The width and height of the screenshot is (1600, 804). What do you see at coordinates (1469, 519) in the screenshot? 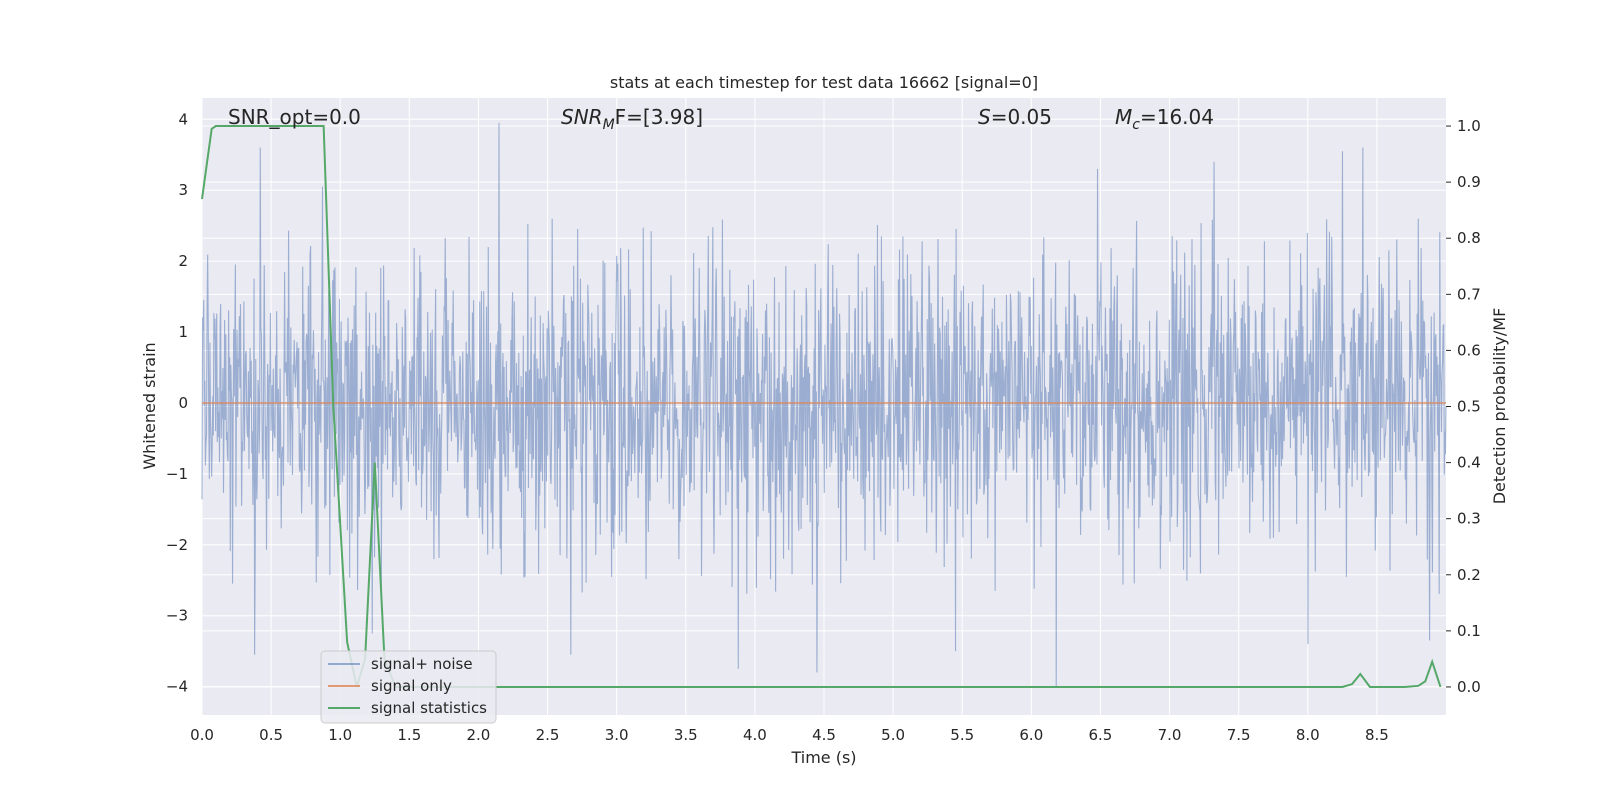
I see `y2-tick-label: 0.3` at bounding box center [1469, 519].